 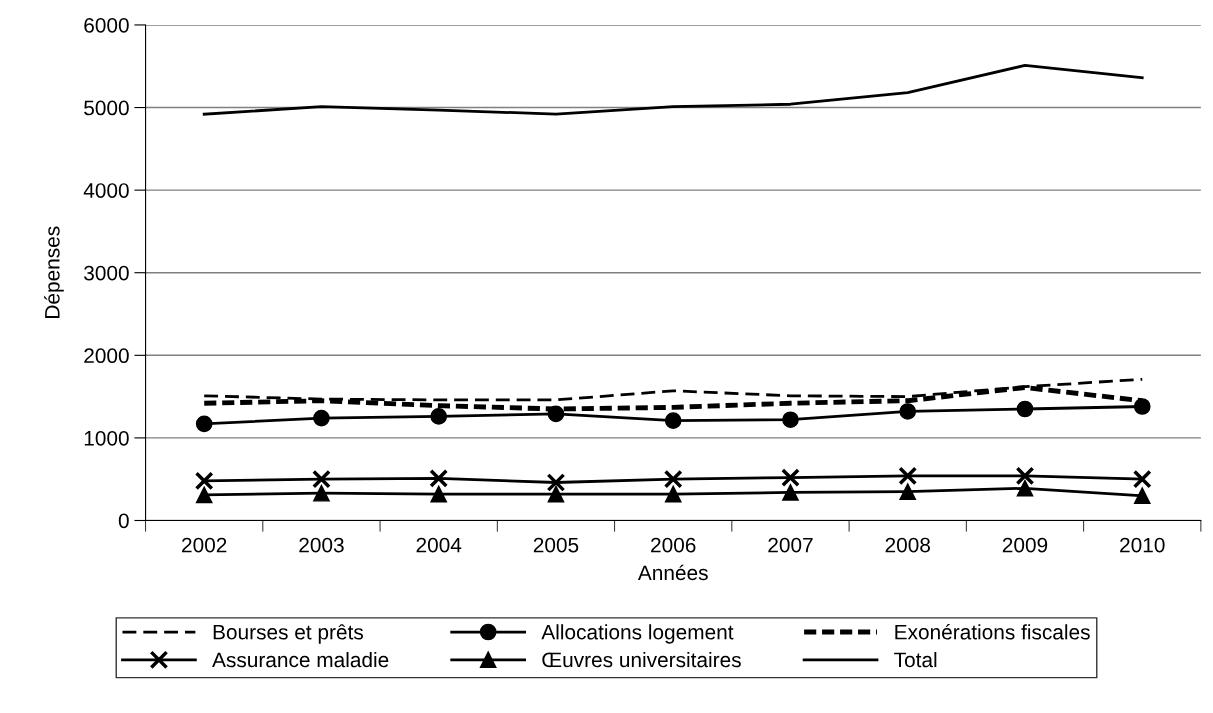 I want to click on y-tick-label: 3000, so click(x=106, y=273).